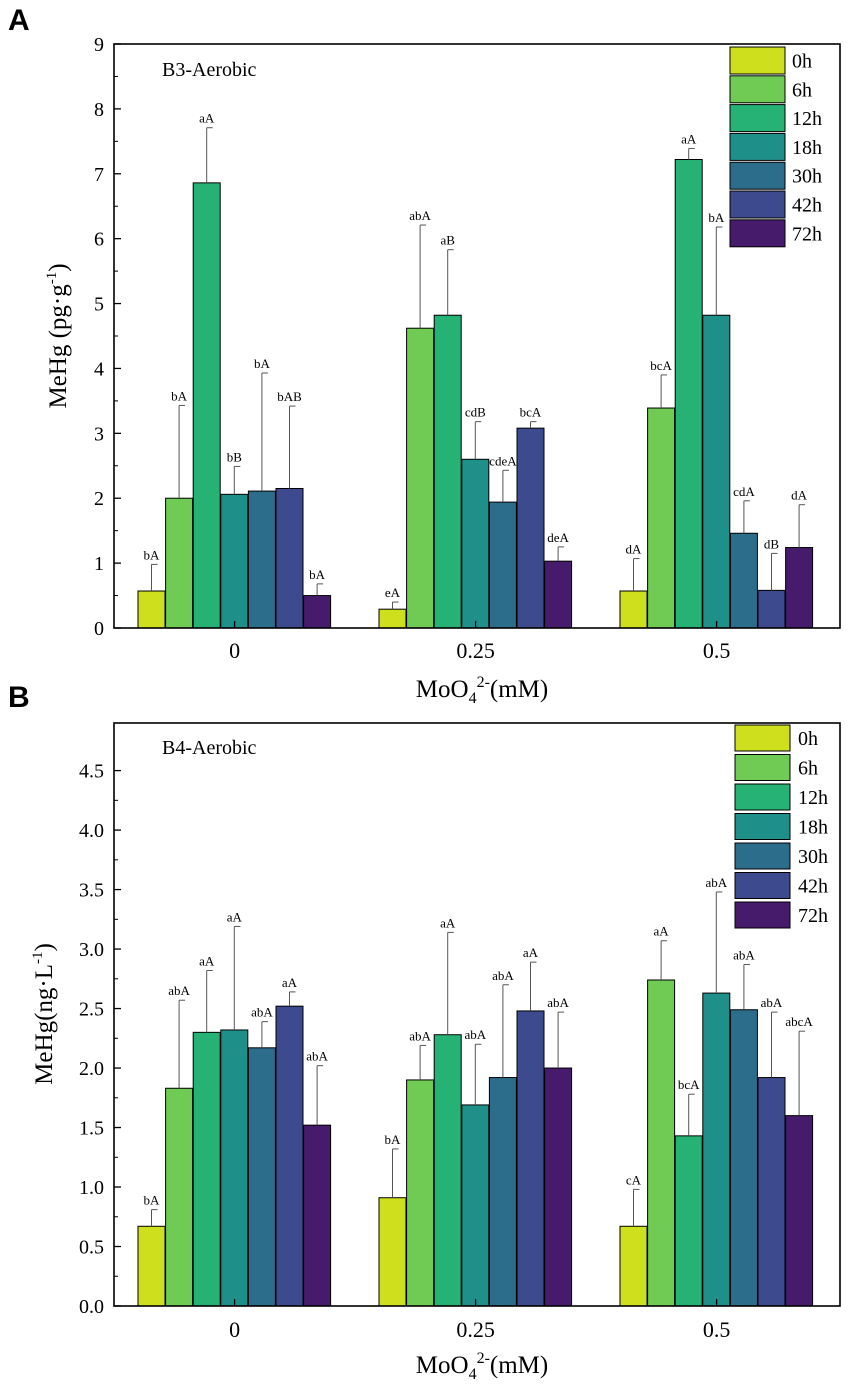 Image resolution: width=850 pixels, height=1390 pixels. I want to click on panel-b-legend-label: 72h, so click(813, 916).